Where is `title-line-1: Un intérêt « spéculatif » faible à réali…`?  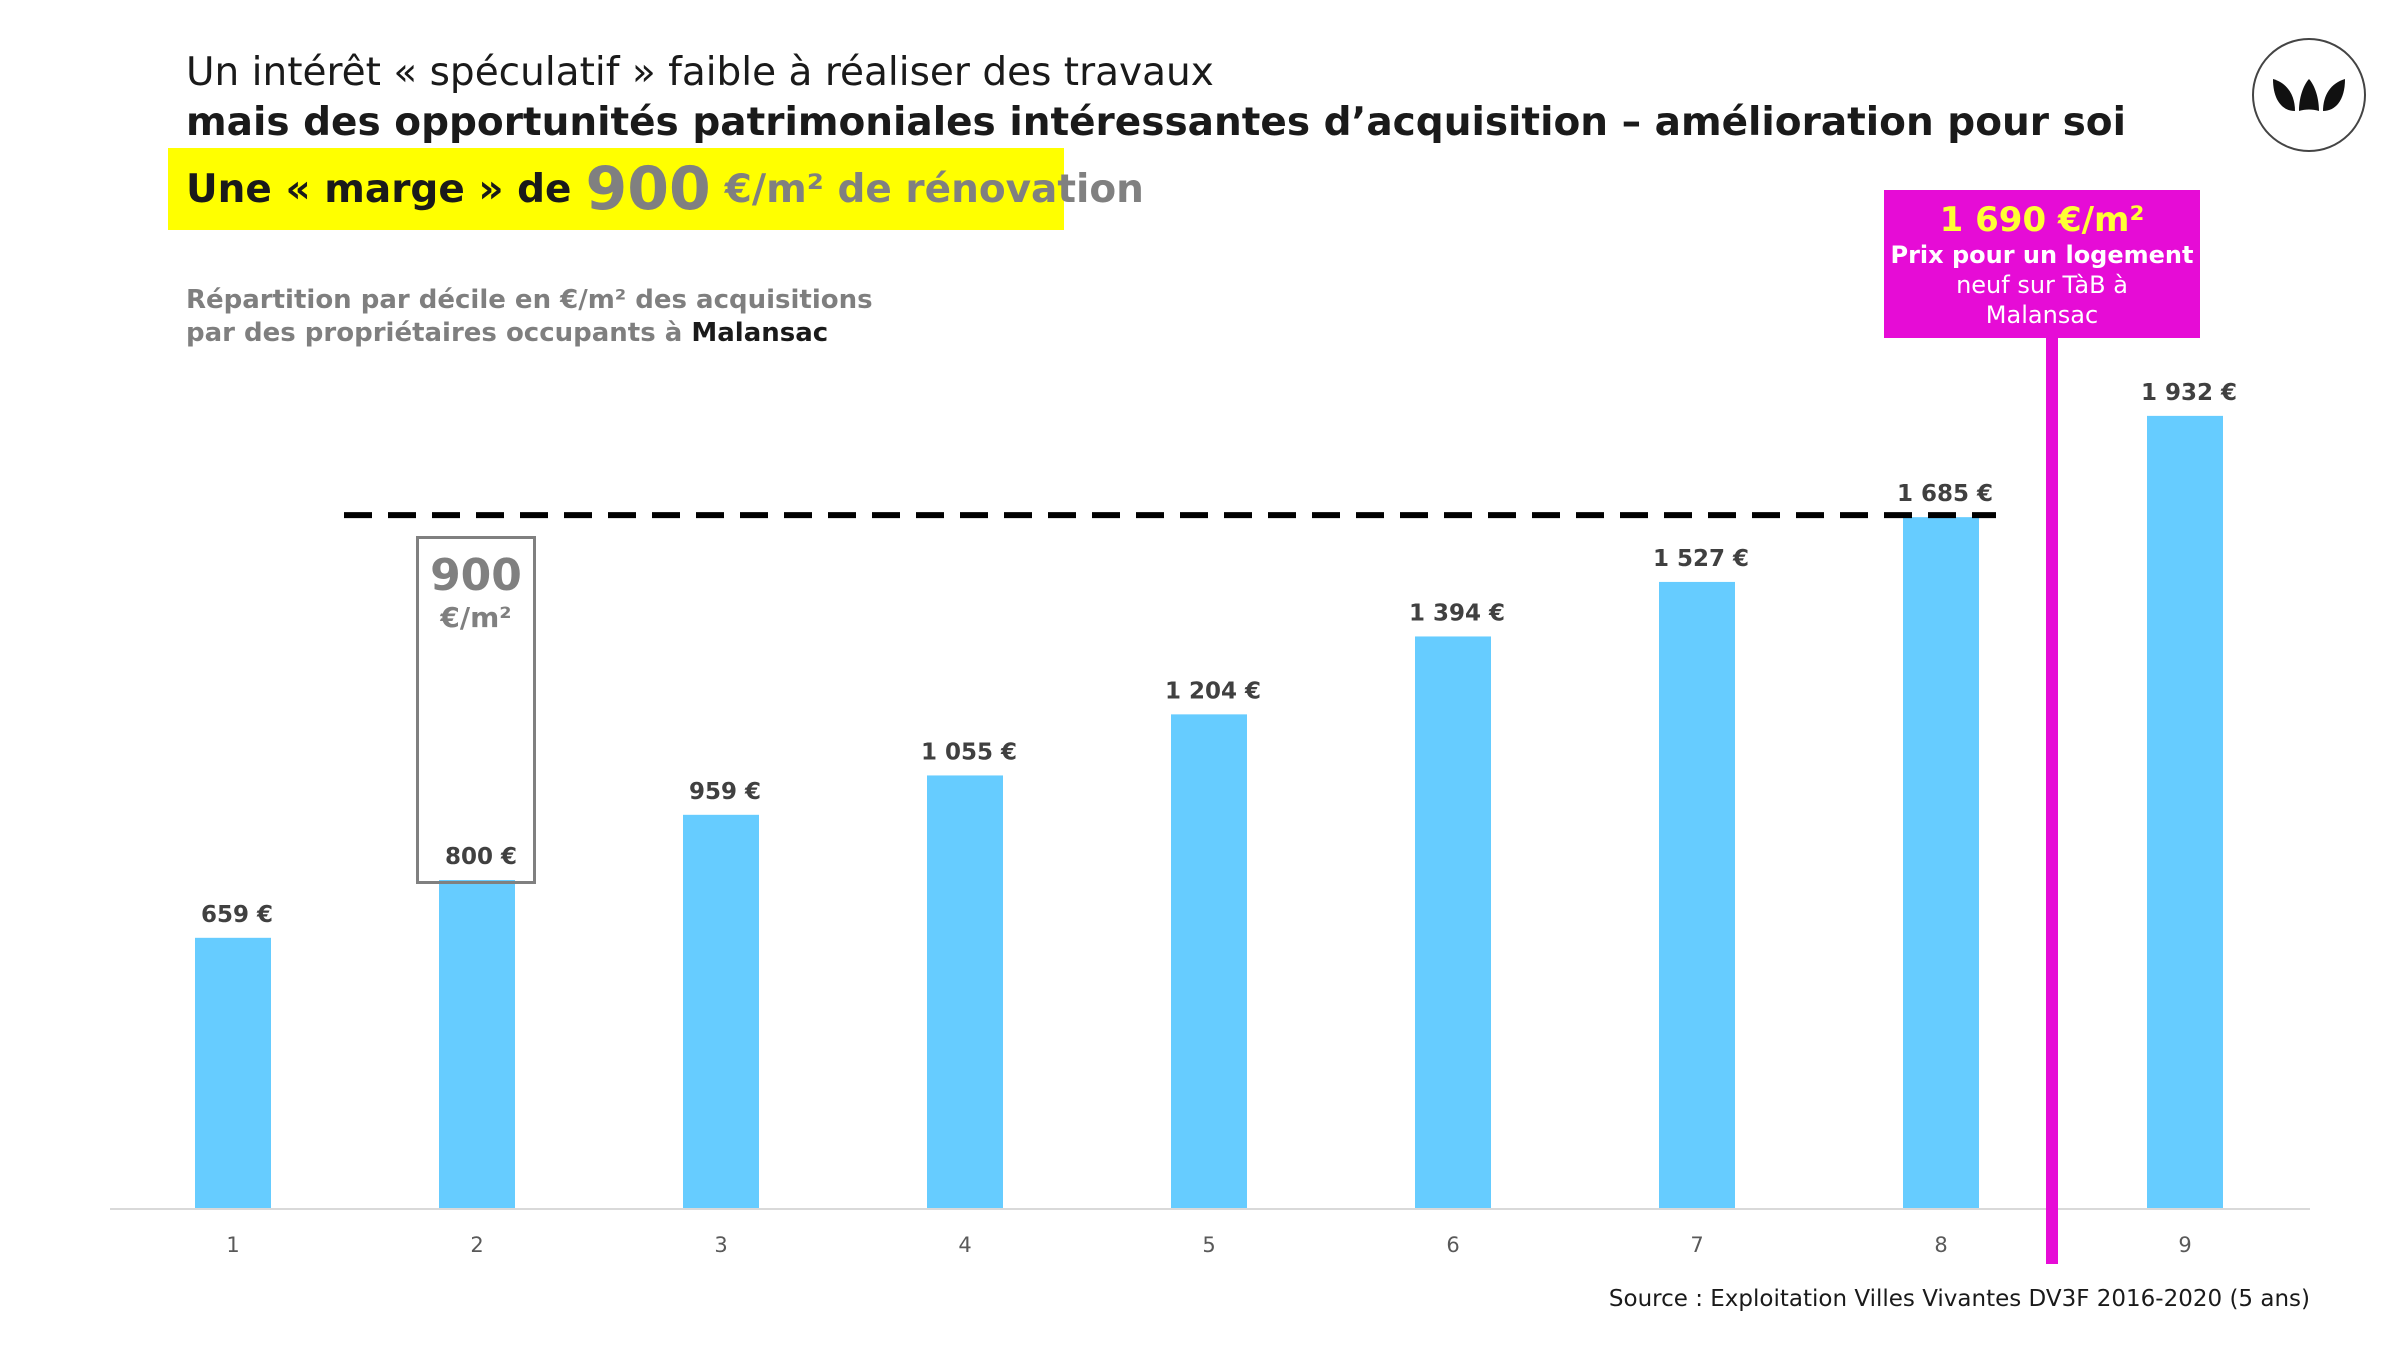
title-line-1: Un intérêt « spéculatif » faible à réali… is located at coordinates (700, 72).